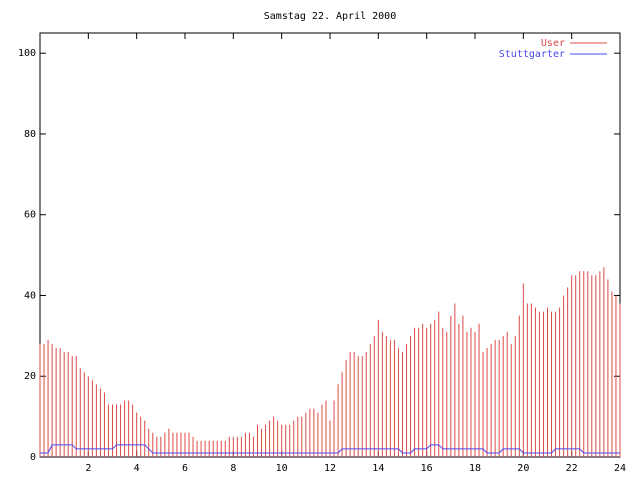 The width and height of the screenshot is (640, 480). What do you see at coordinates (30, 376) in the screenshot?
I see `y-tick-label: 20` at bounding box center [30, 376].